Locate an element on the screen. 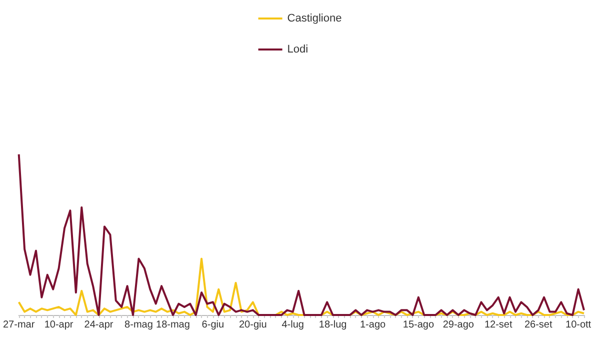  x-tick-label: 10-apr is located at coordinates (59, 325).